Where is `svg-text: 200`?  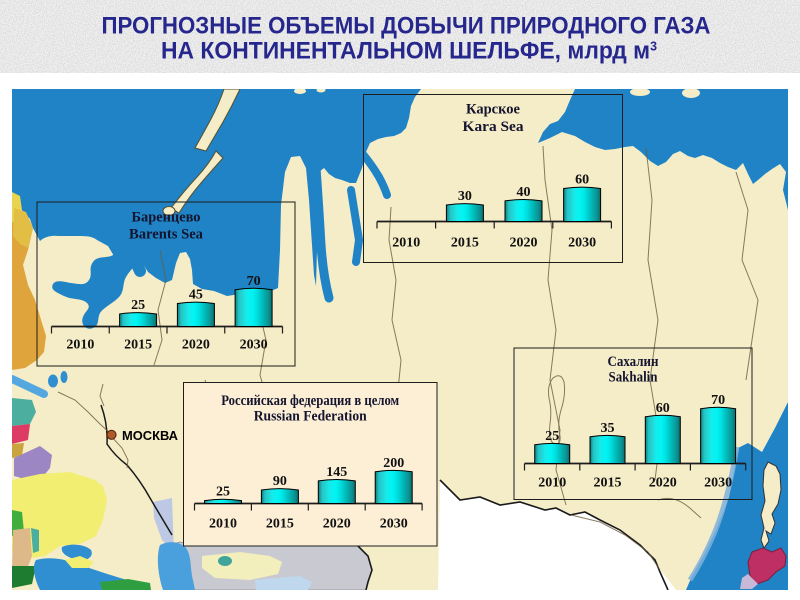
svg-text: 200 is located at coordinates (393, 463).